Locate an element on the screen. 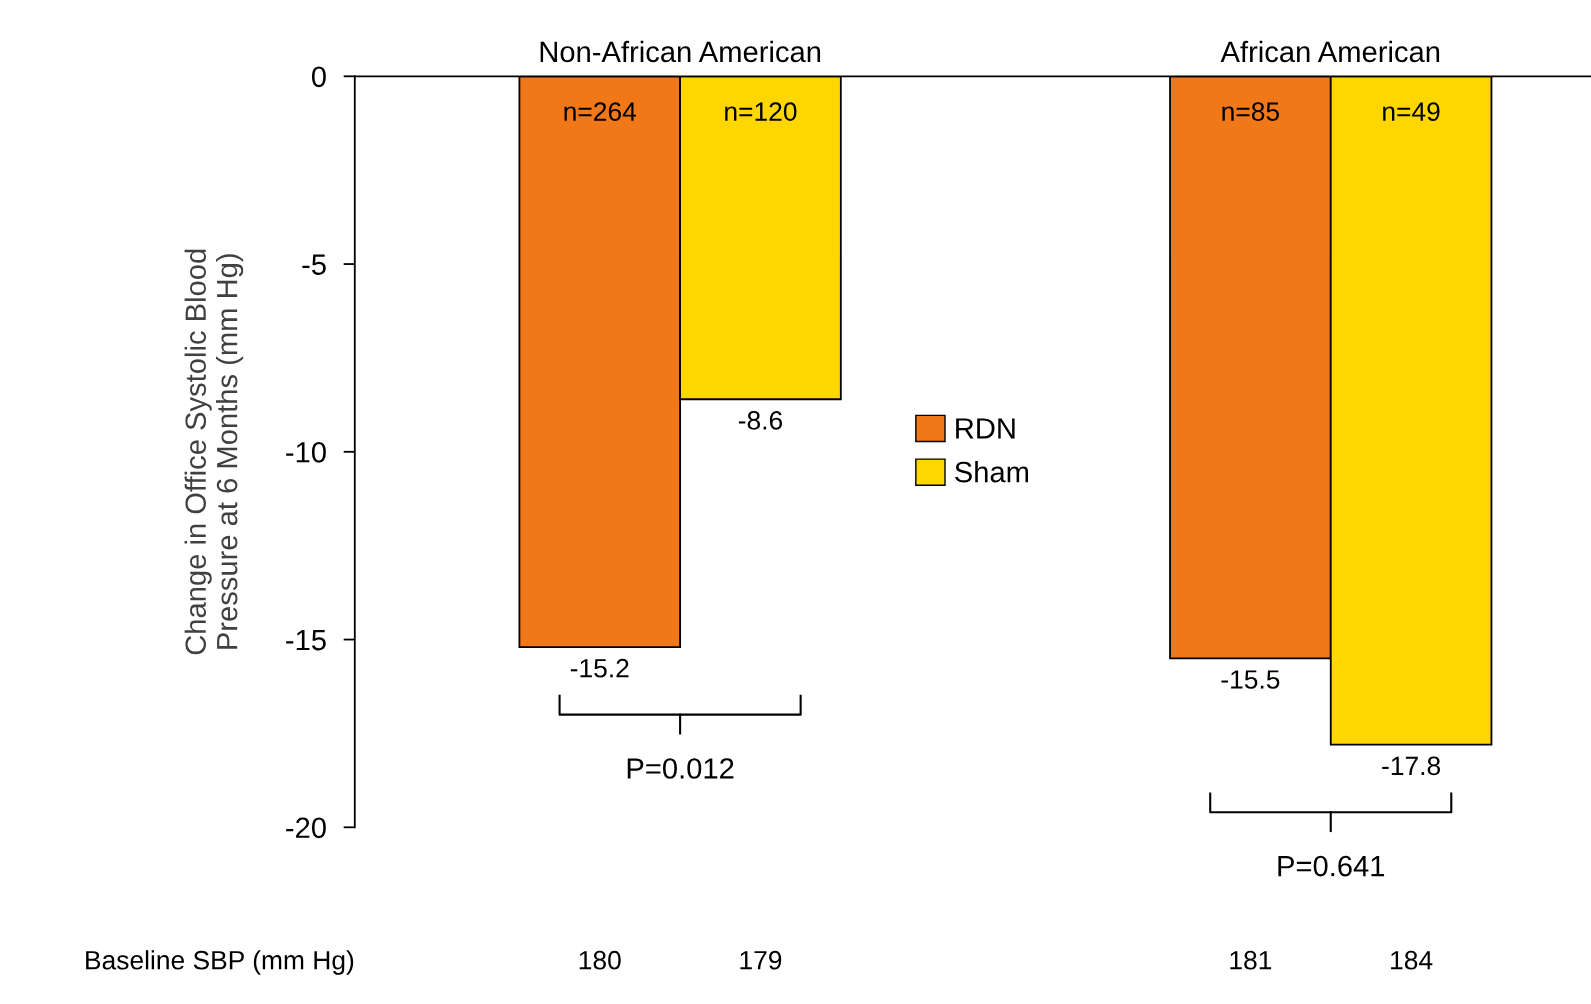 The width and height of the screenshot is (1591, 1004). y-tick-label: 0 is located at coordinates (318, 77).